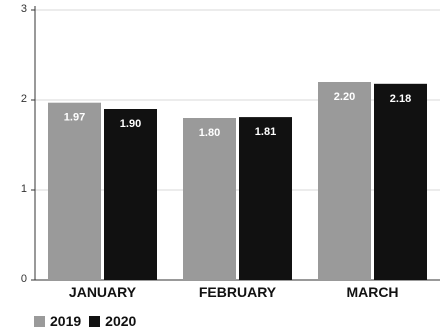  Describe the element at coordinates (121, 321) in the screenshot. I see `legend-label-2020: 2020` at that location.